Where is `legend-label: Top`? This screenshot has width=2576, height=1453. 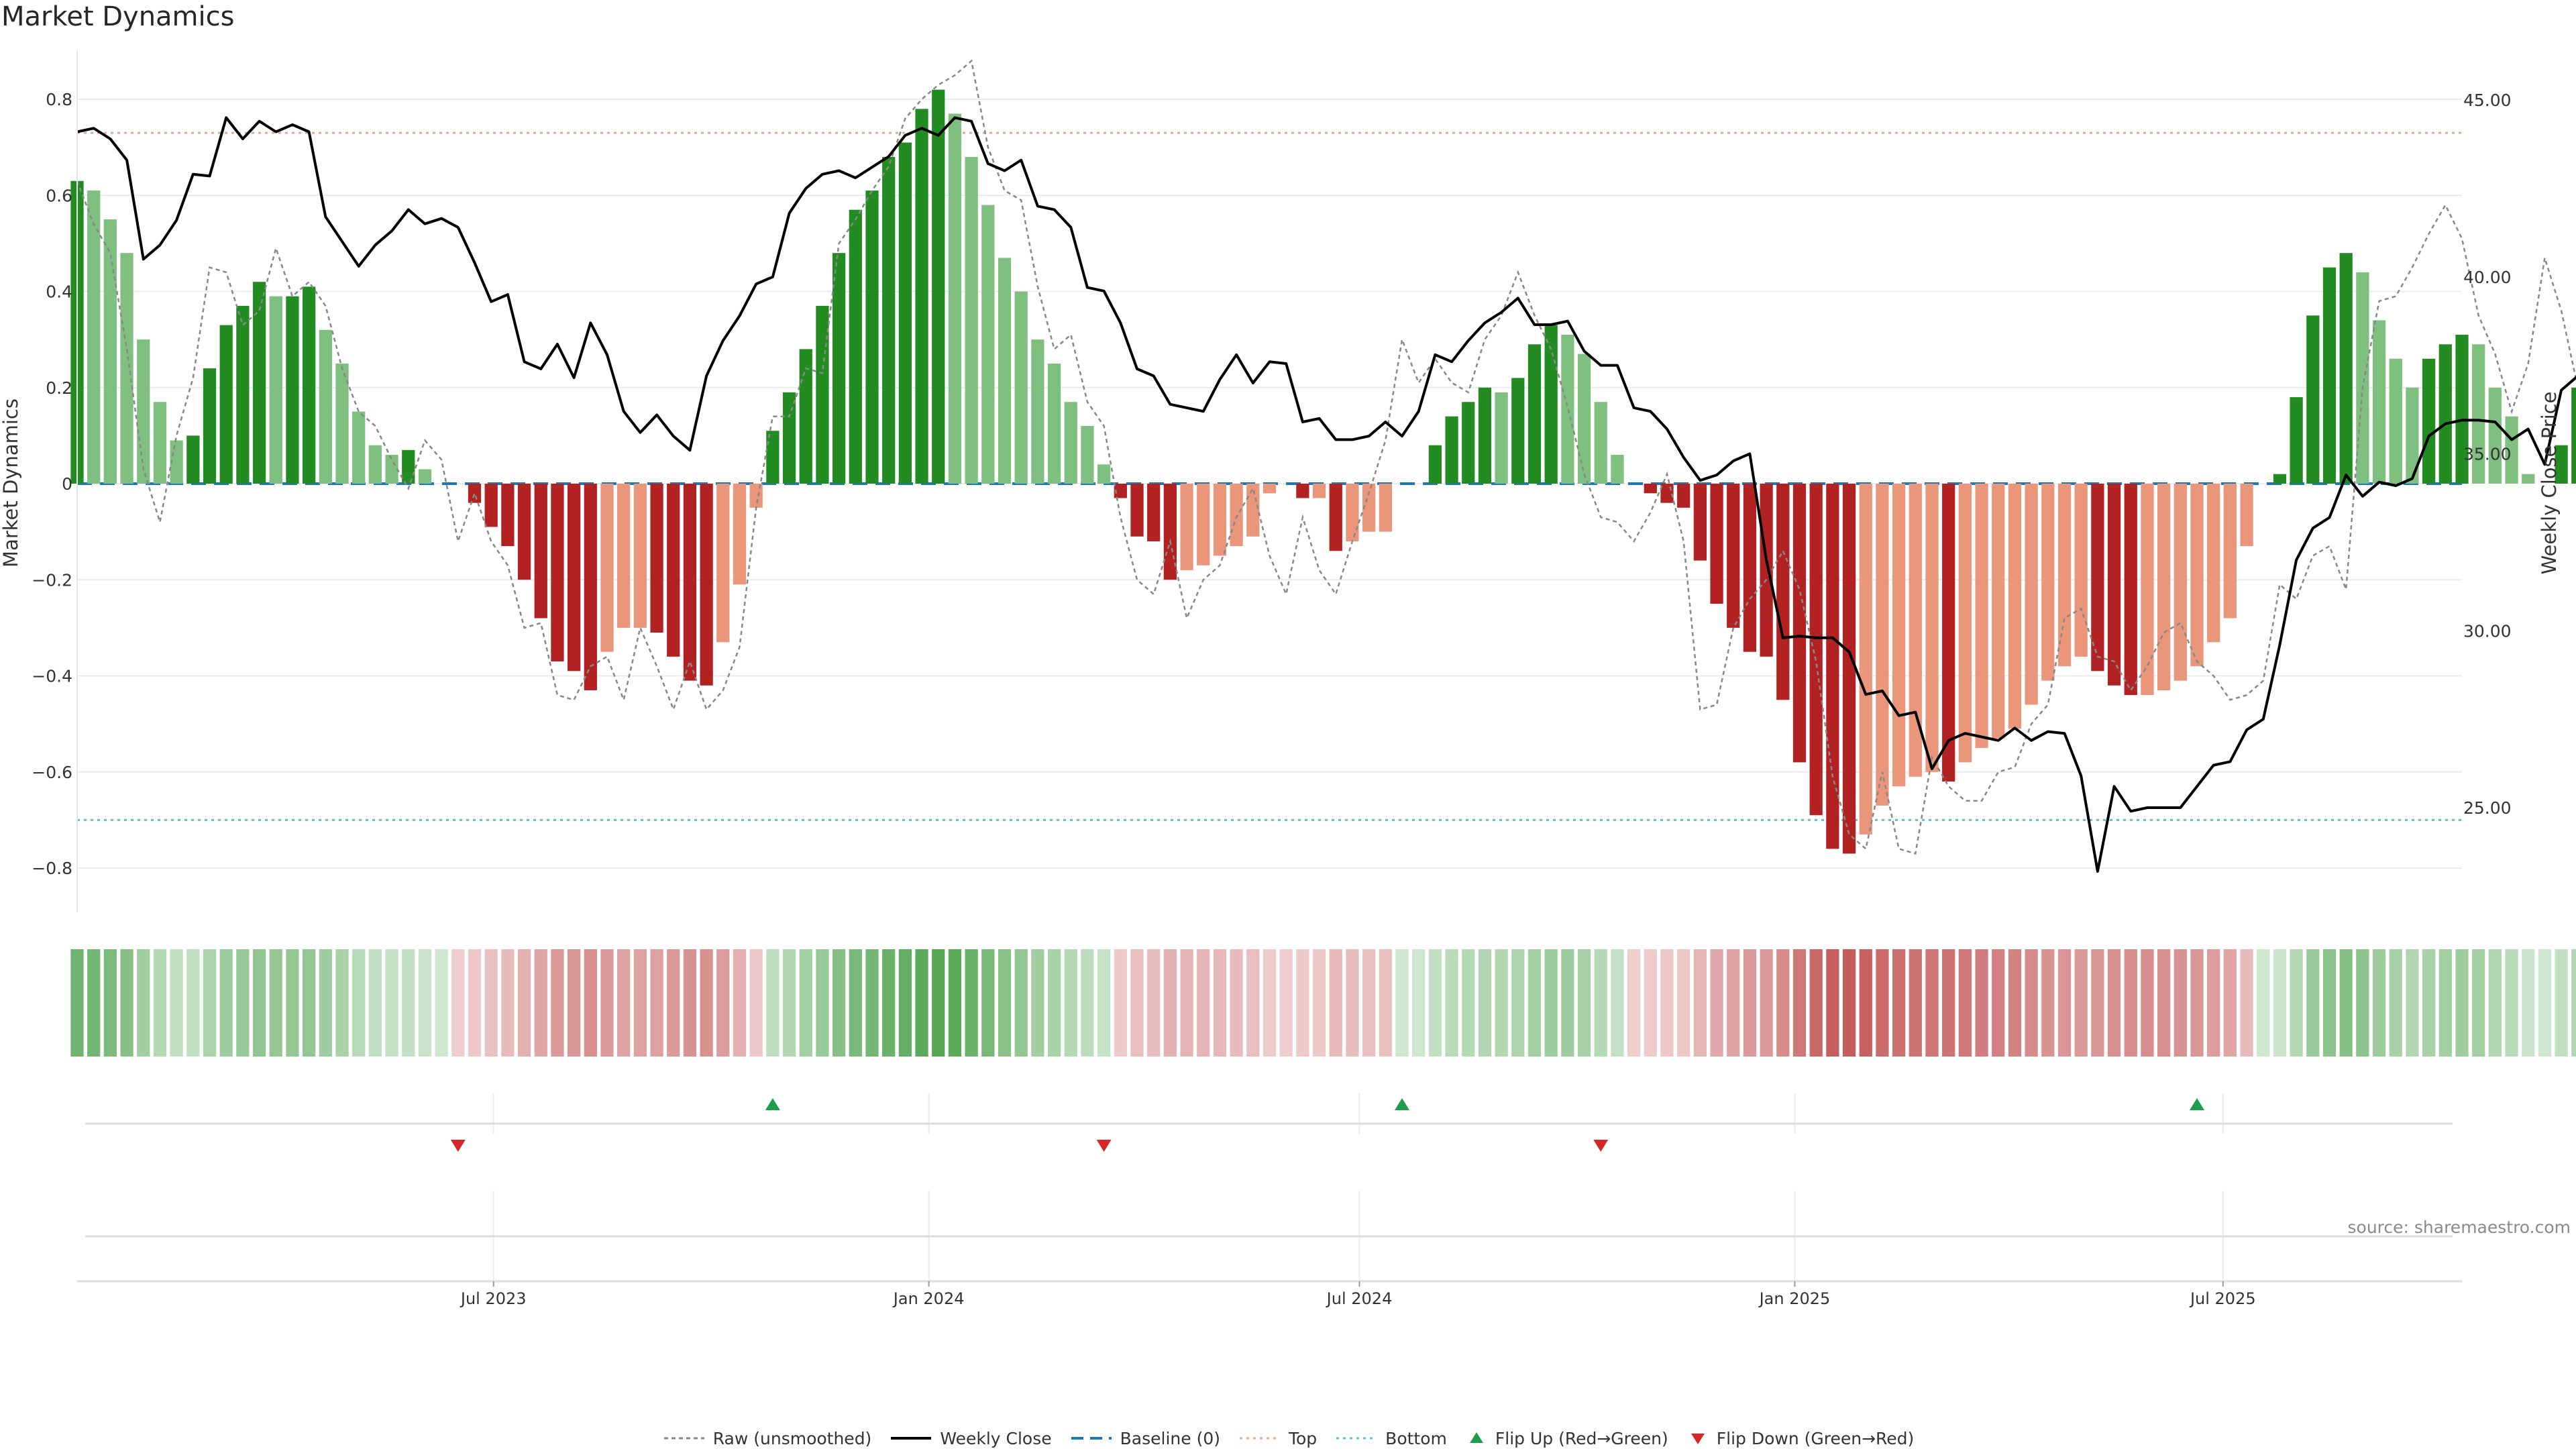 legend-label: Top is located at coordinates (1303, 1438).